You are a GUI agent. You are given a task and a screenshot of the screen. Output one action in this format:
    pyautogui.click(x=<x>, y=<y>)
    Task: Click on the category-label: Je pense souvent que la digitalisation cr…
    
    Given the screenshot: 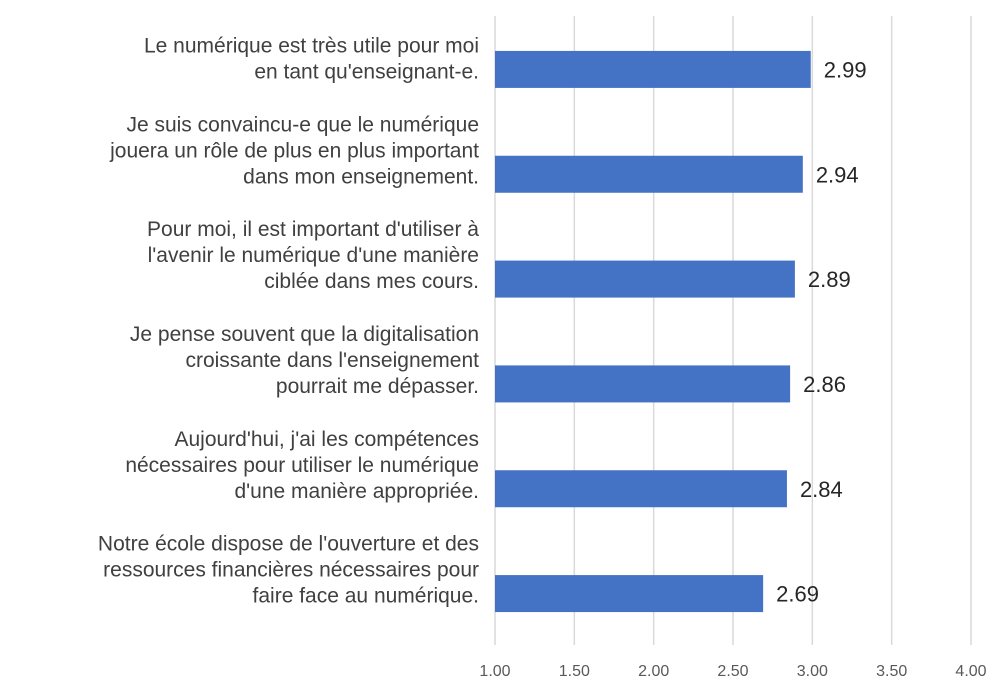 What is the action you would take?
    pyautogui.click(x=304, y=360)
    